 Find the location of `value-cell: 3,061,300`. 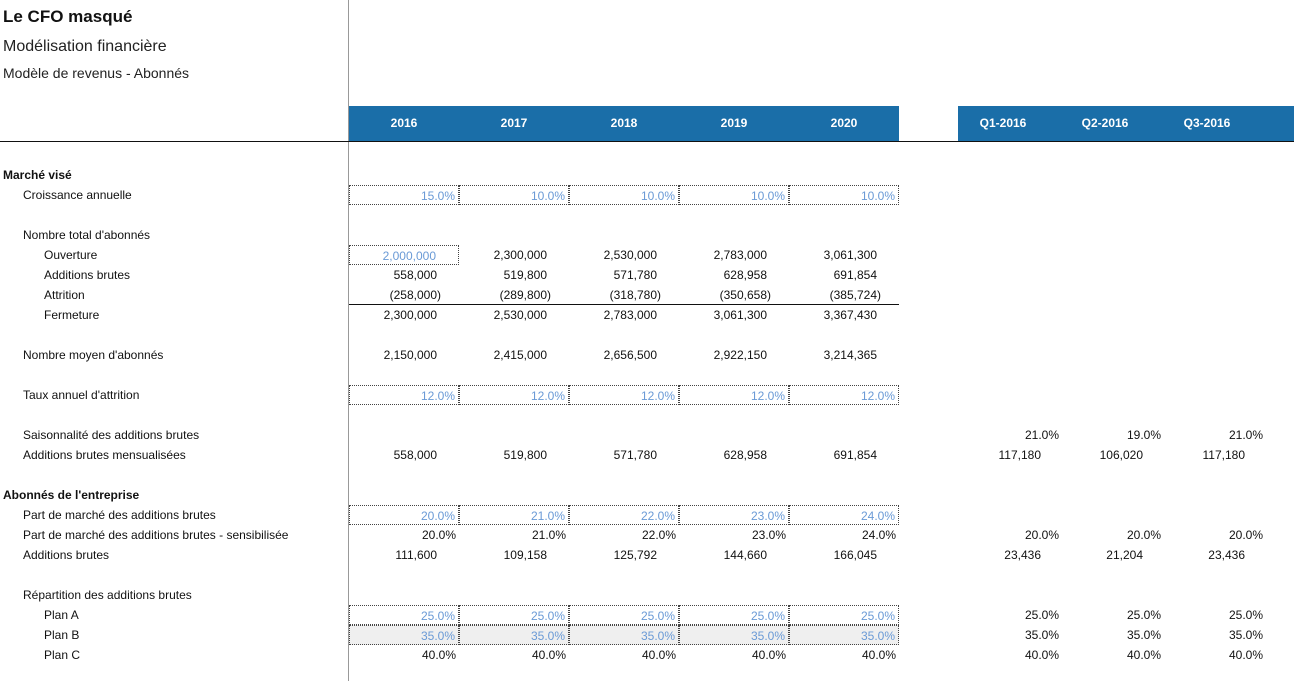

value-cell: 3,061,300 is located at coordinates (740, 315).